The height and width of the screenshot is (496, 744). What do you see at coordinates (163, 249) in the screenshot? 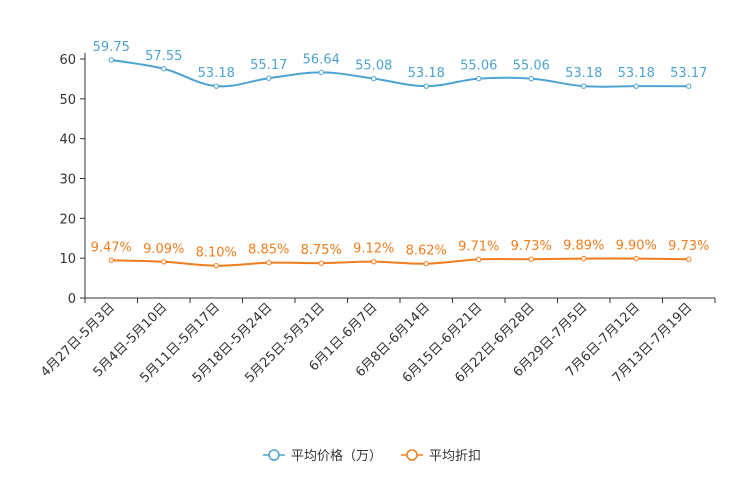
I see `data-label: 9.09%` at bounding box center [163, 249].